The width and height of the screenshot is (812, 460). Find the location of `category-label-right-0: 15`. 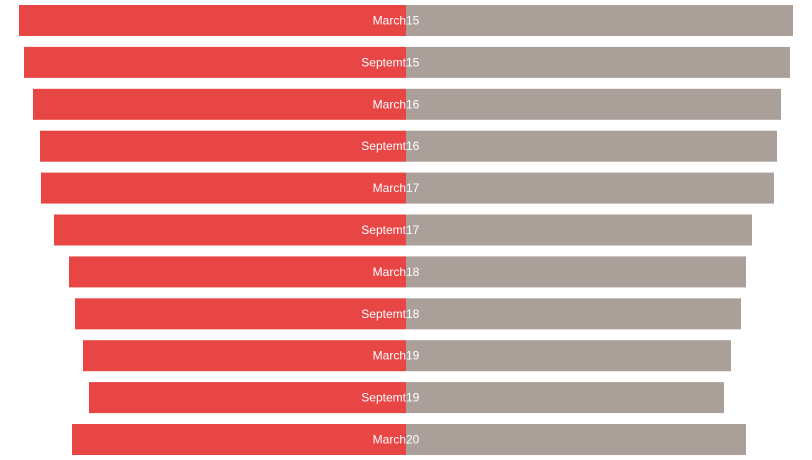

category-label-right-0: 15 is located at coordinates (413, 21).